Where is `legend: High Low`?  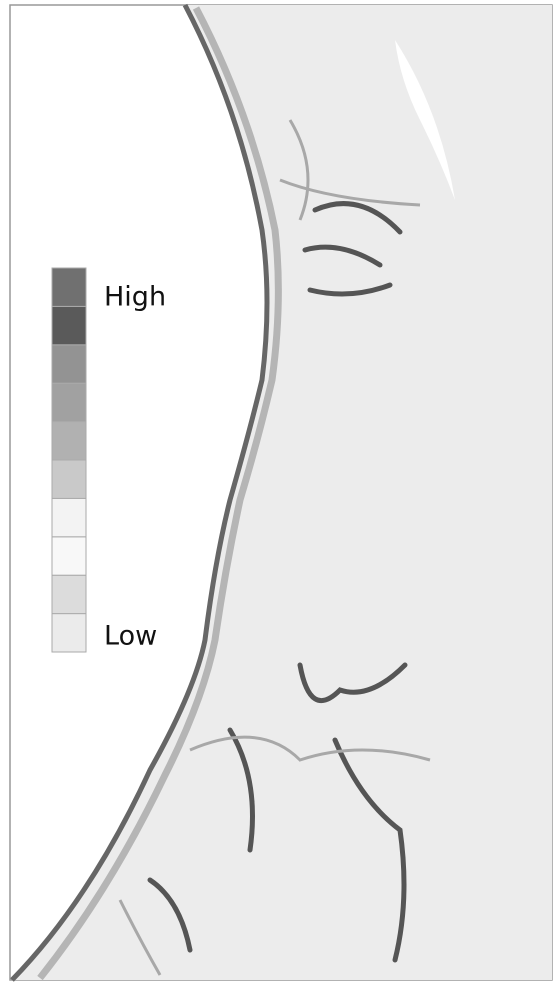 legend: High Low is located at coordinates (108, 460).